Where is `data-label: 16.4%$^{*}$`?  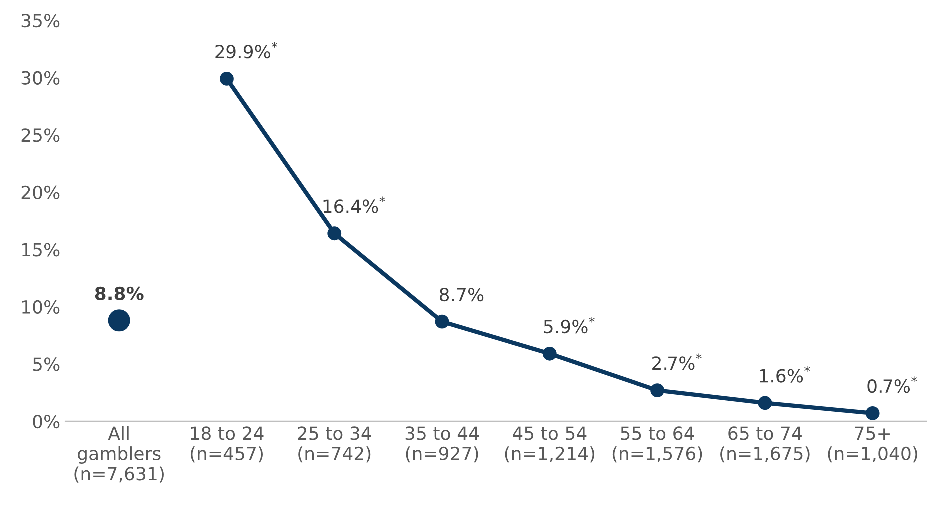 data-label: 16.4%$^{*}$ is located at coordinates (355, 205).